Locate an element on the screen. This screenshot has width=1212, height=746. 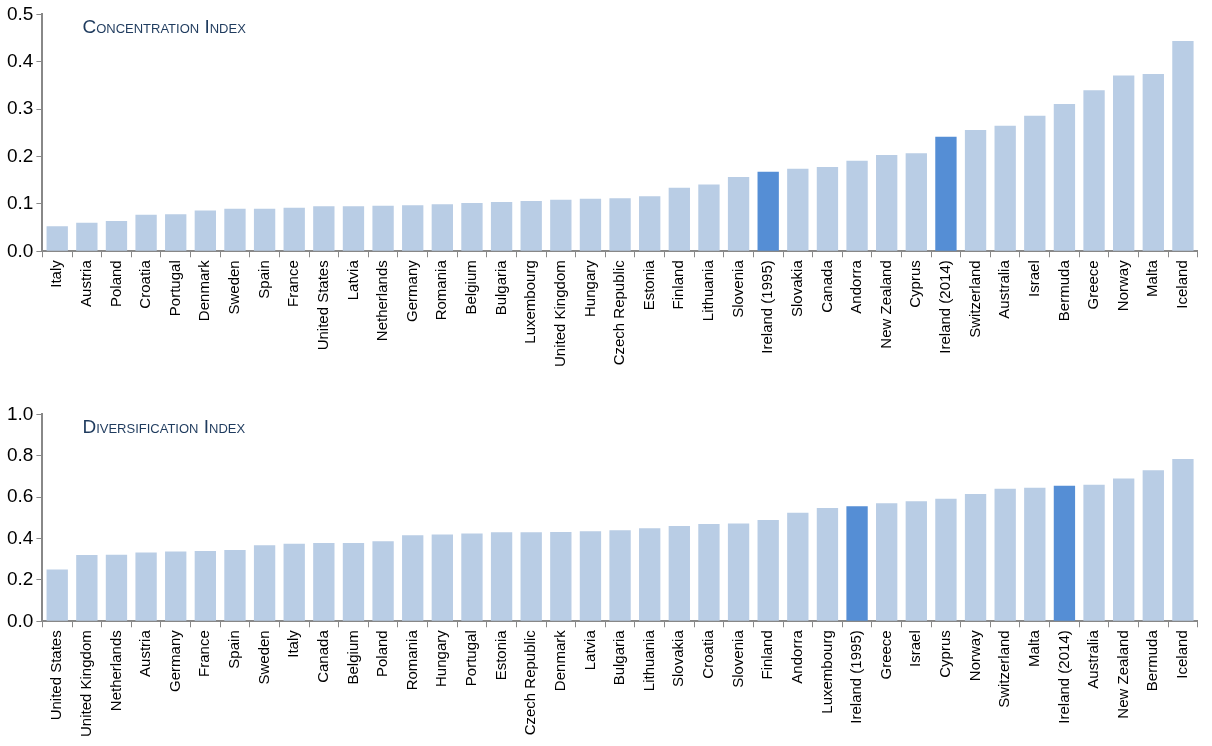
chart-title: Diversification Index is located at coordinates (164, 427).